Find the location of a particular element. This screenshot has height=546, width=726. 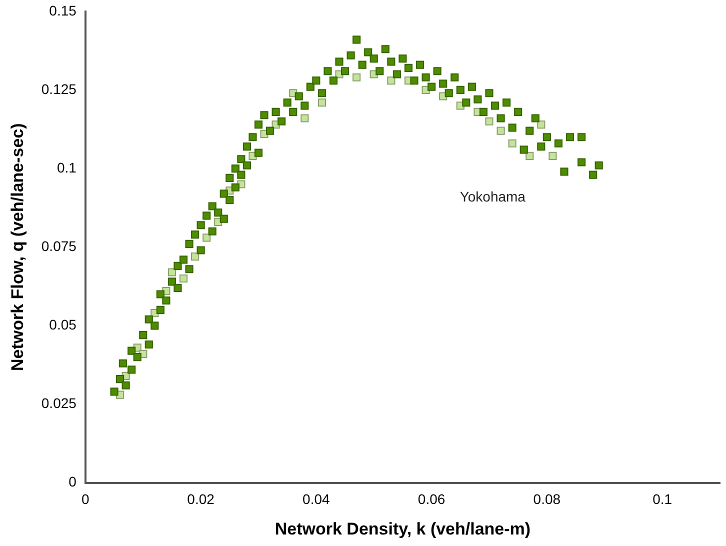

x-tick-label: 0.06 is located at coordinates (432, 499).